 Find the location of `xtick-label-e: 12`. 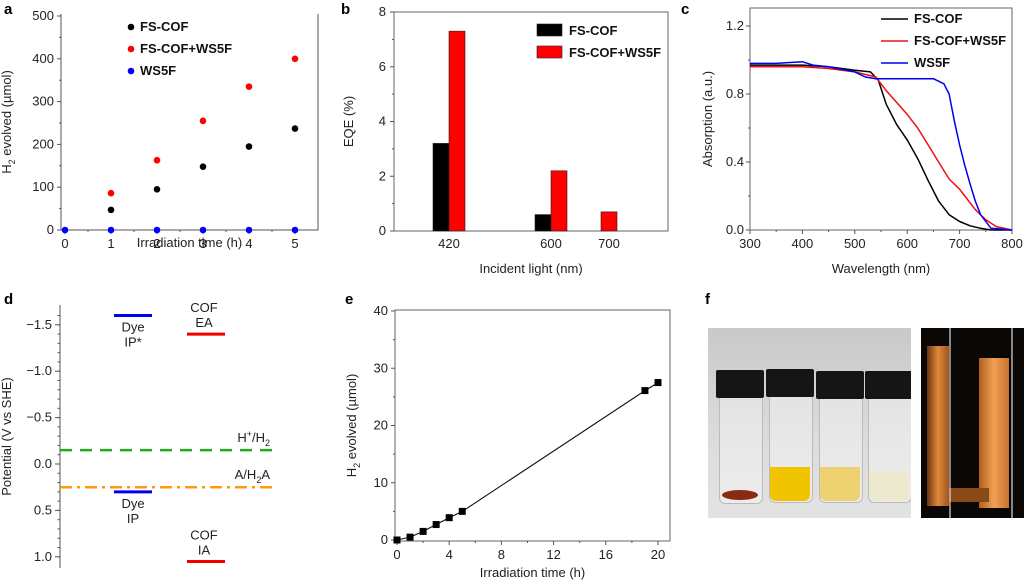

xtick-label-e: 12 is located at coordinates (553, 554).